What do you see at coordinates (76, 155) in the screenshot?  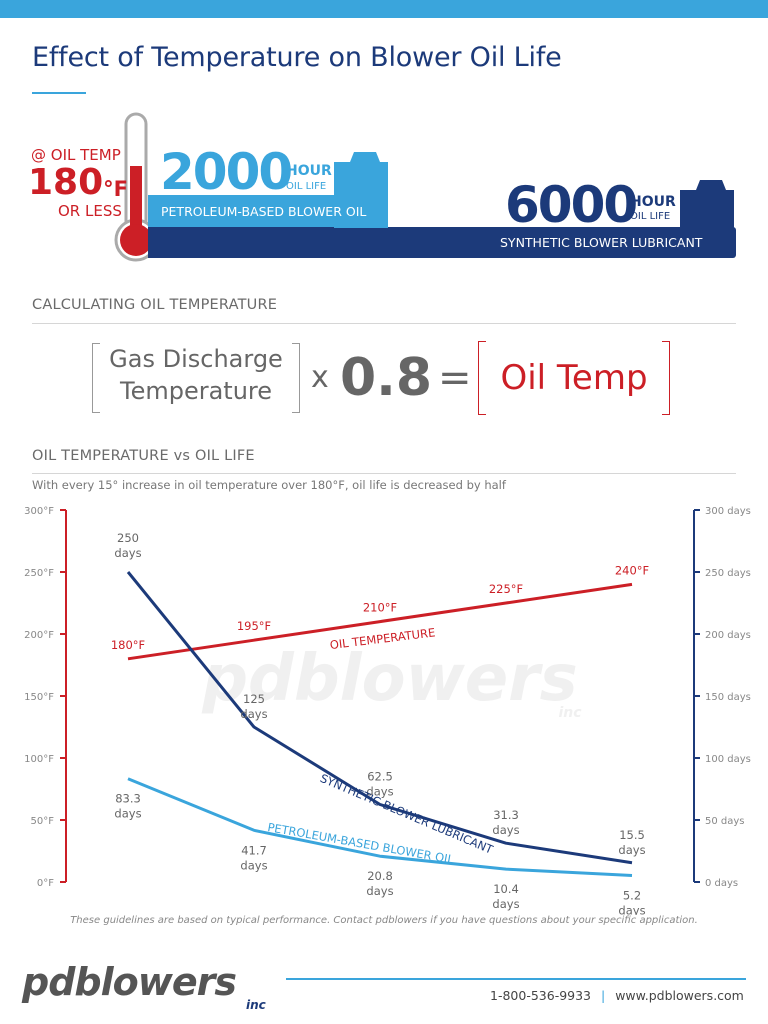 I see `oil-temp-label: @ OIL TEMP` at bounding box center [76, 155].